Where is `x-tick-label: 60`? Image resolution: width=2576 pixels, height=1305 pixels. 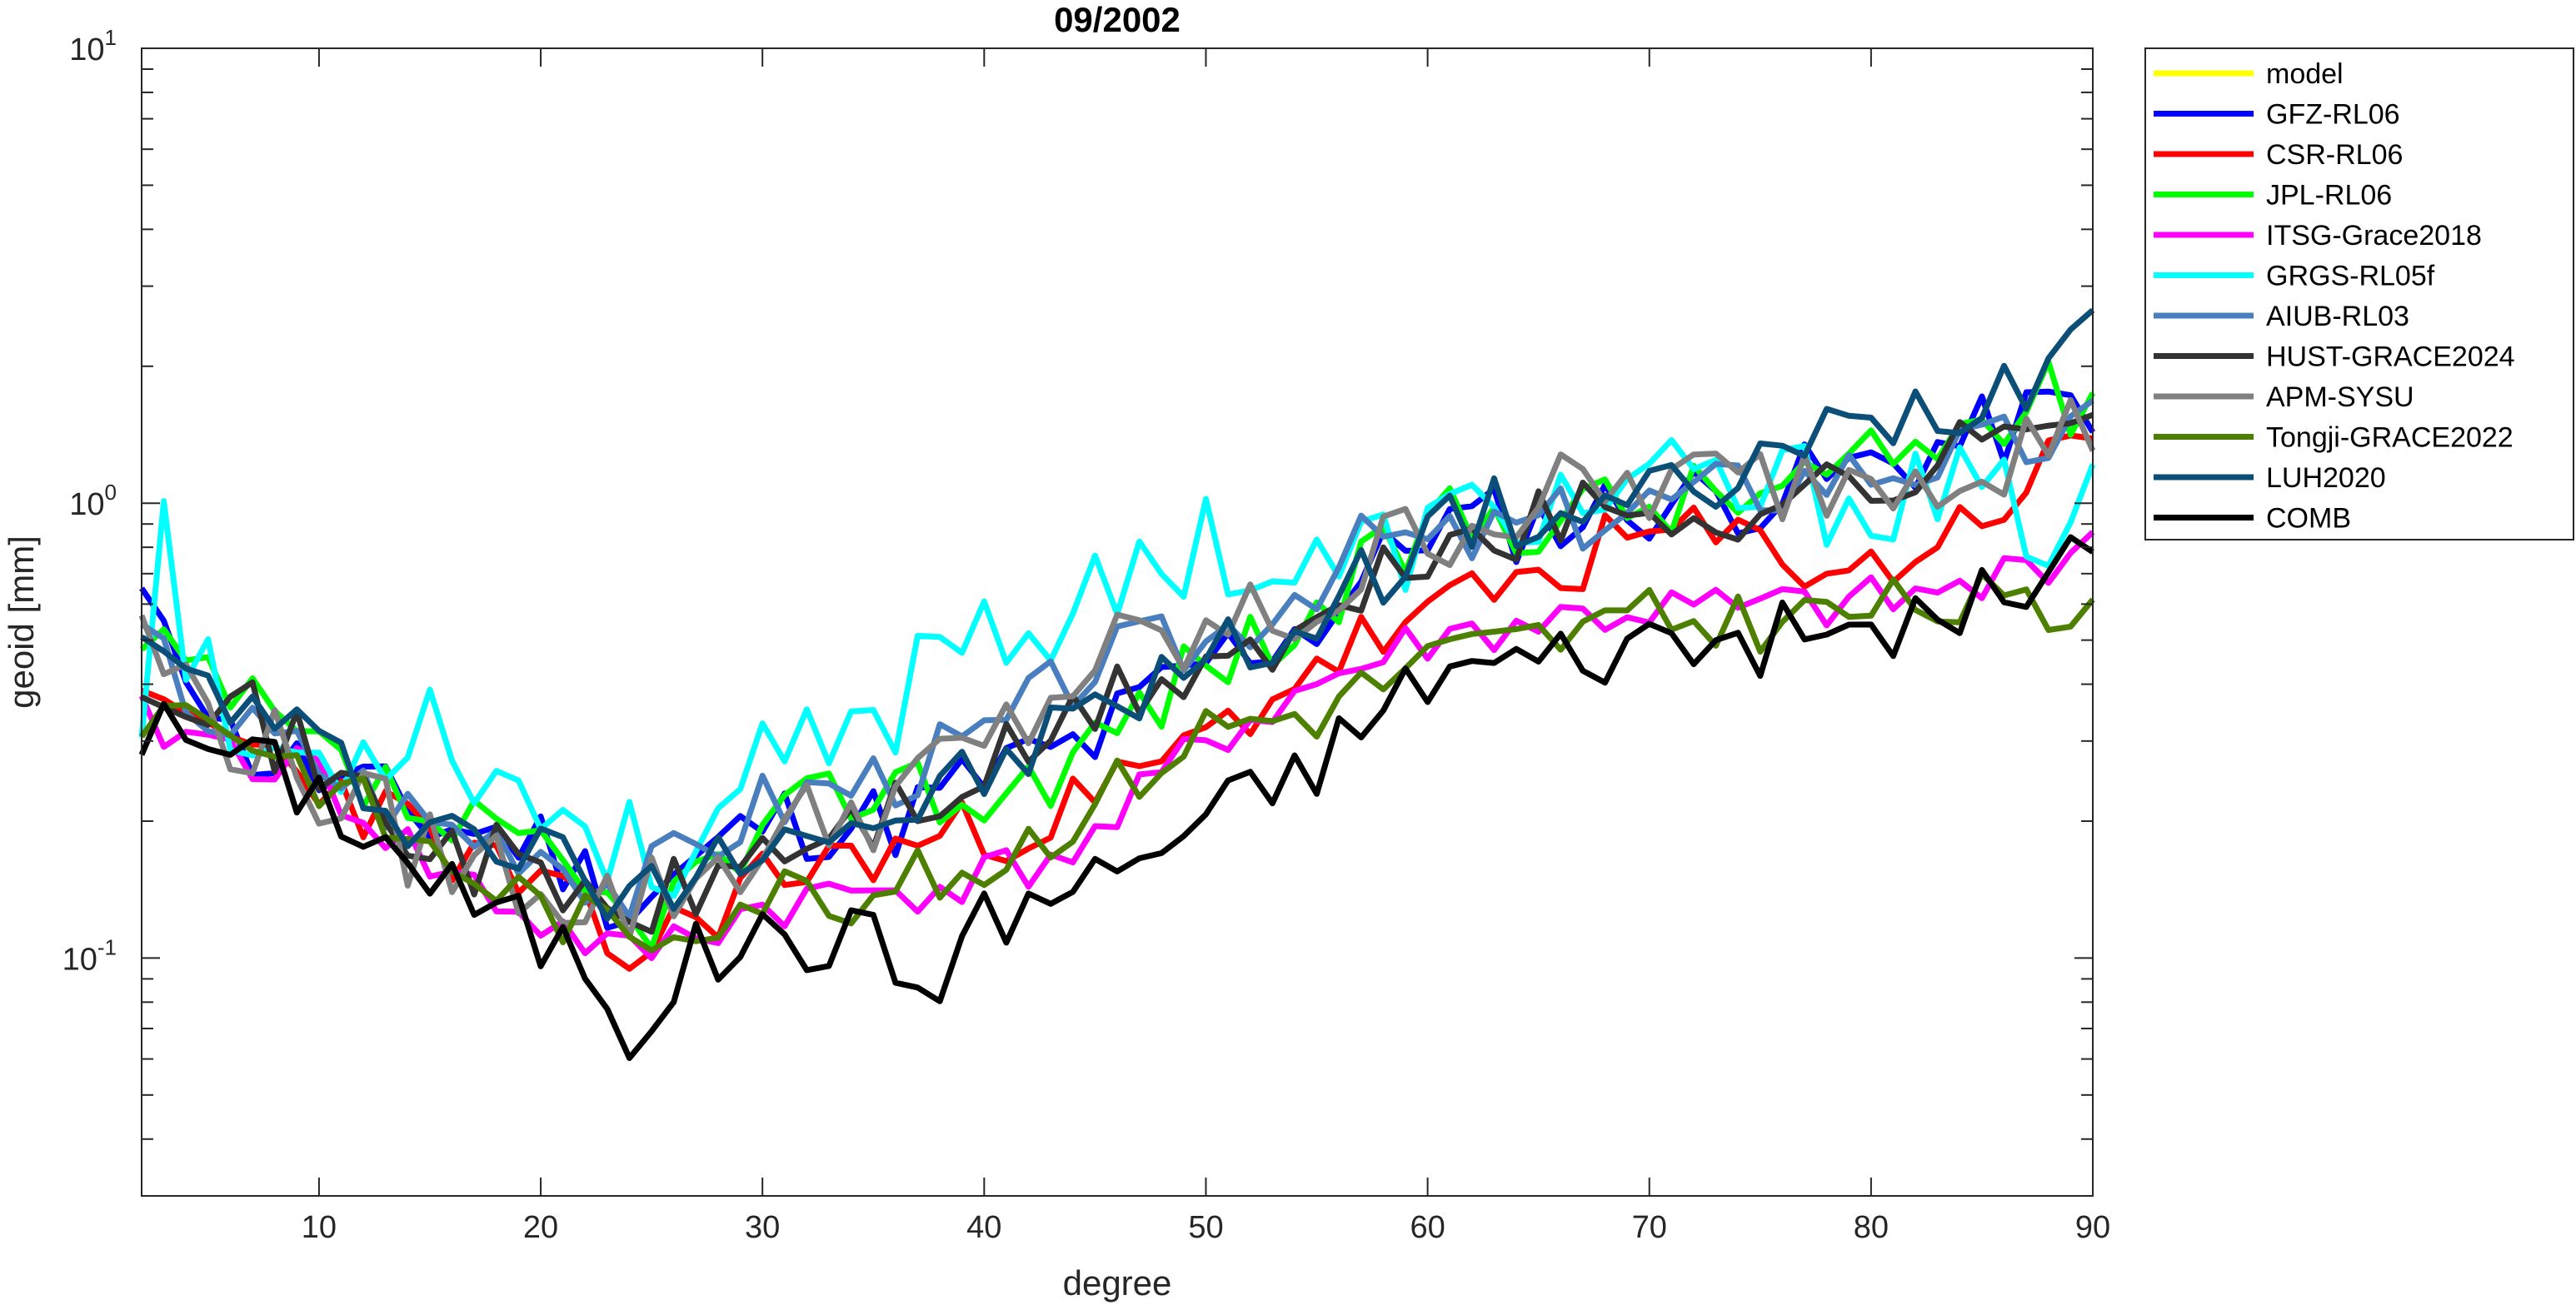 x-tick-label: 60 is located at coordinates (1427, 1227).